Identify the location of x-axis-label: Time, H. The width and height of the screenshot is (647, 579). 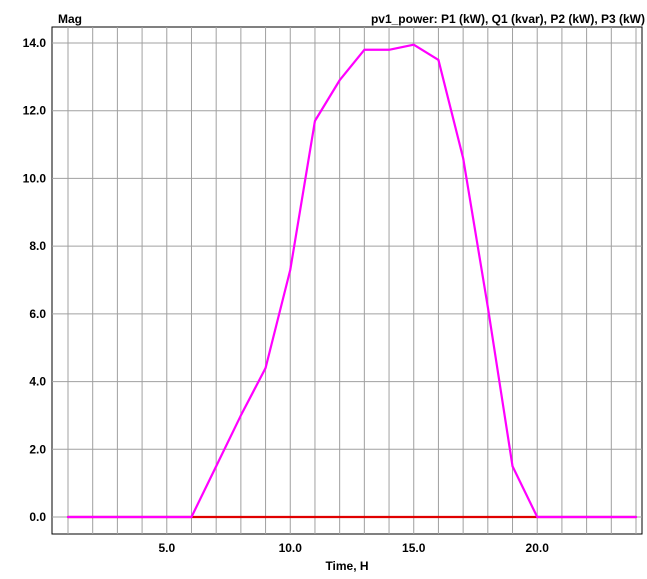
(346, 566).